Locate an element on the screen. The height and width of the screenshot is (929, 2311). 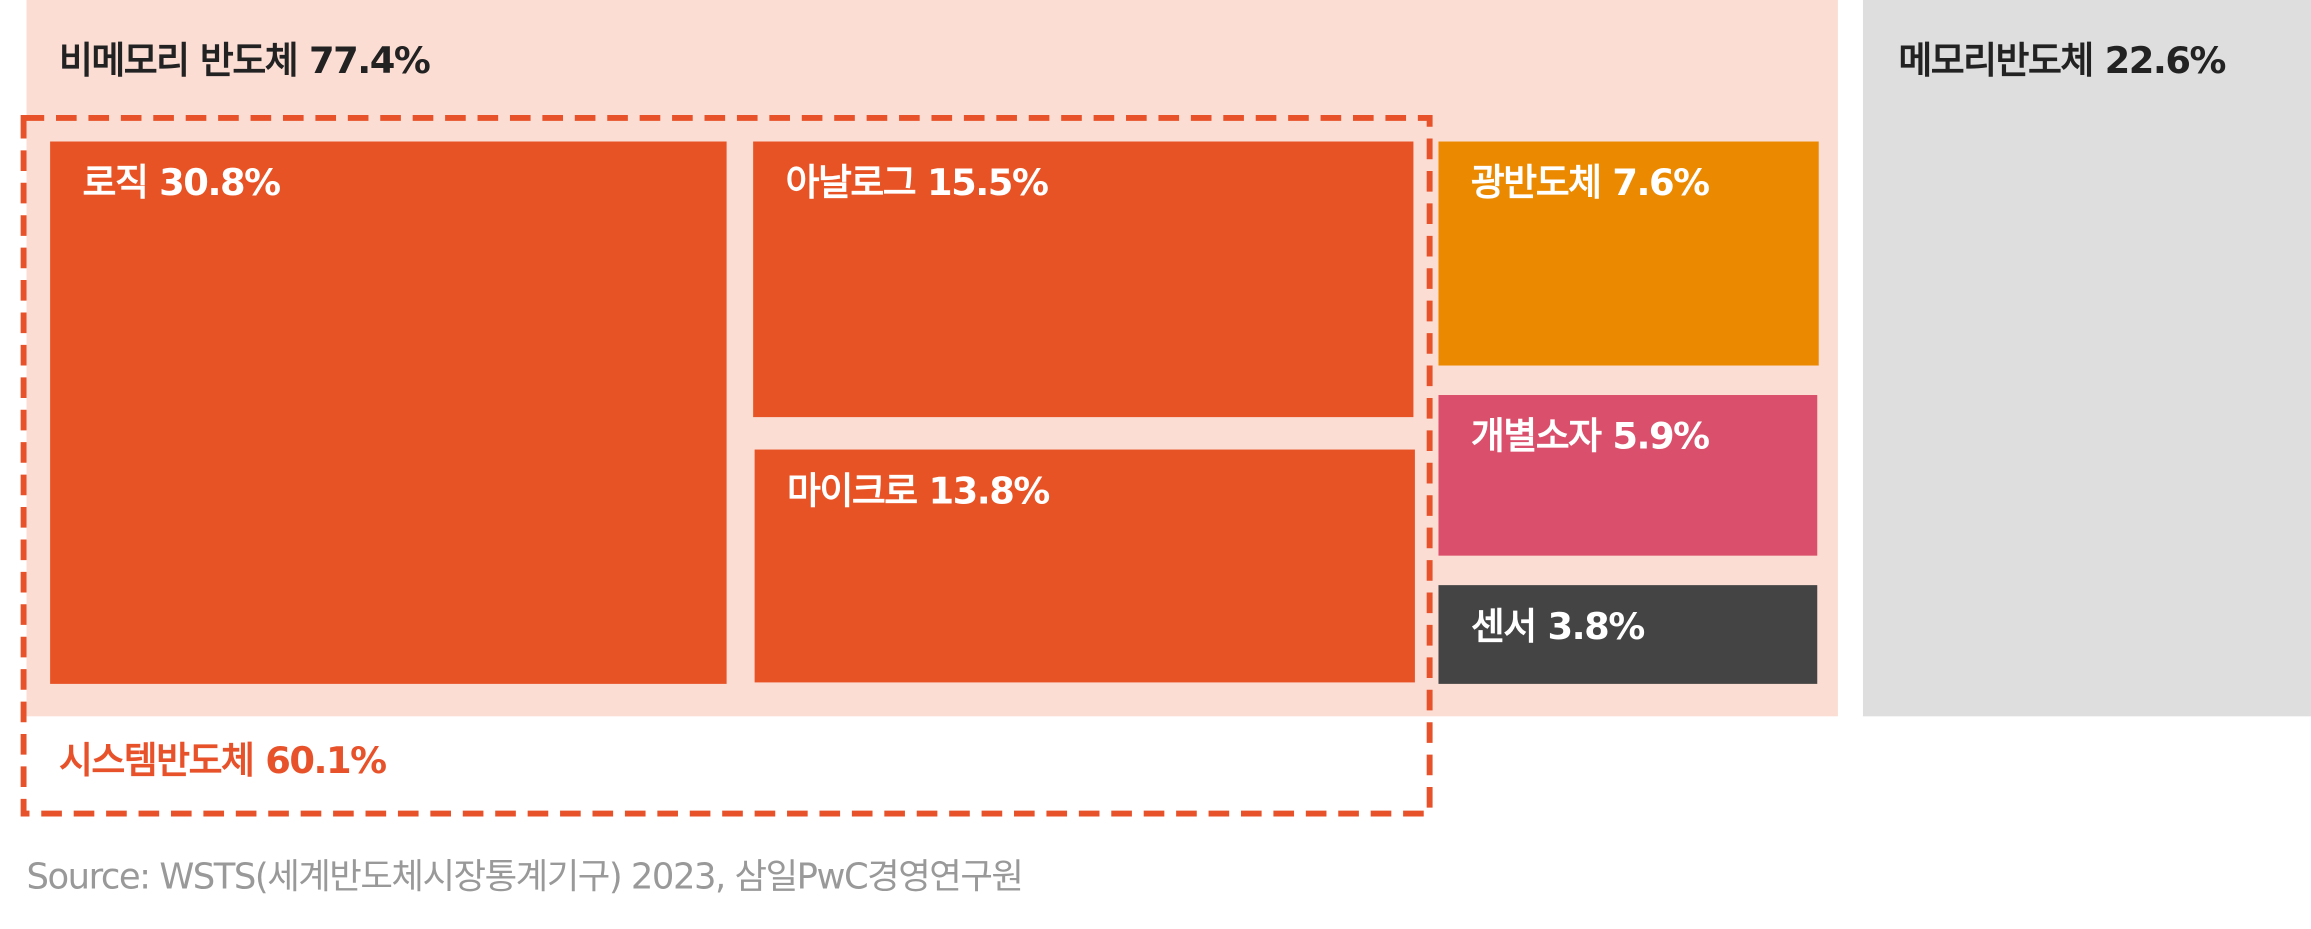
item-label-value: 5.9% is located at coordinates (1660, 435).